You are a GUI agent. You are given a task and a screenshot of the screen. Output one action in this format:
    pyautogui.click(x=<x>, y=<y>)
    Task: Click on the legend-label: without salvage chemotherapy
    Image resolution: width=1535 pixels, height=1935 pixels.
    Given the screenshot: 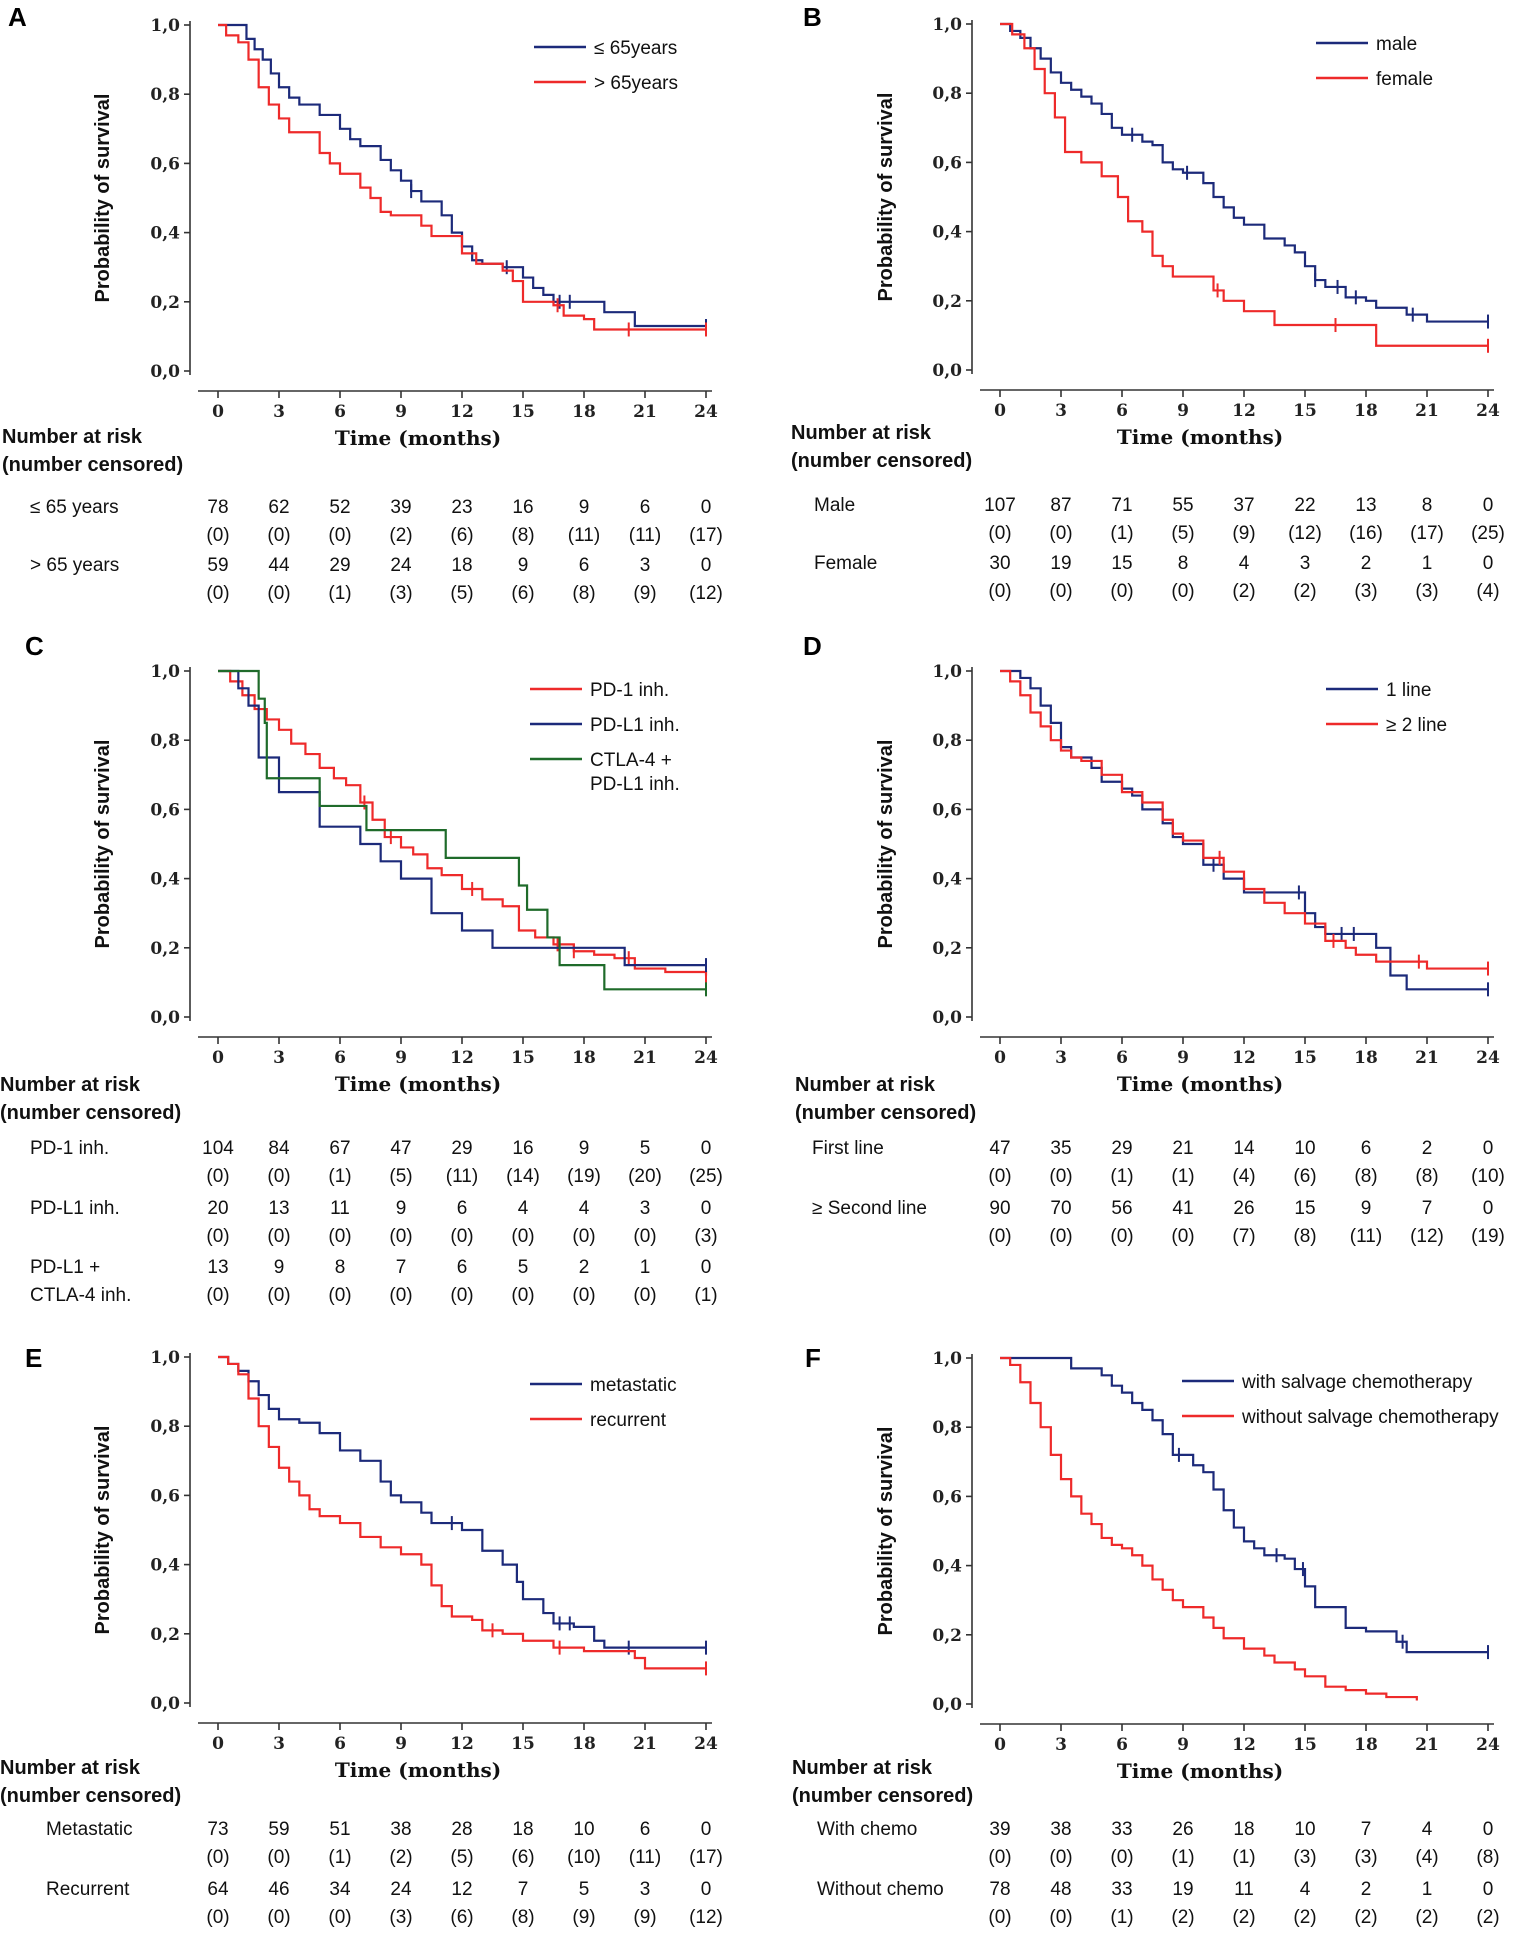 What is the action you would take?
    pyautogui.click(x=1370, y=1417)
    